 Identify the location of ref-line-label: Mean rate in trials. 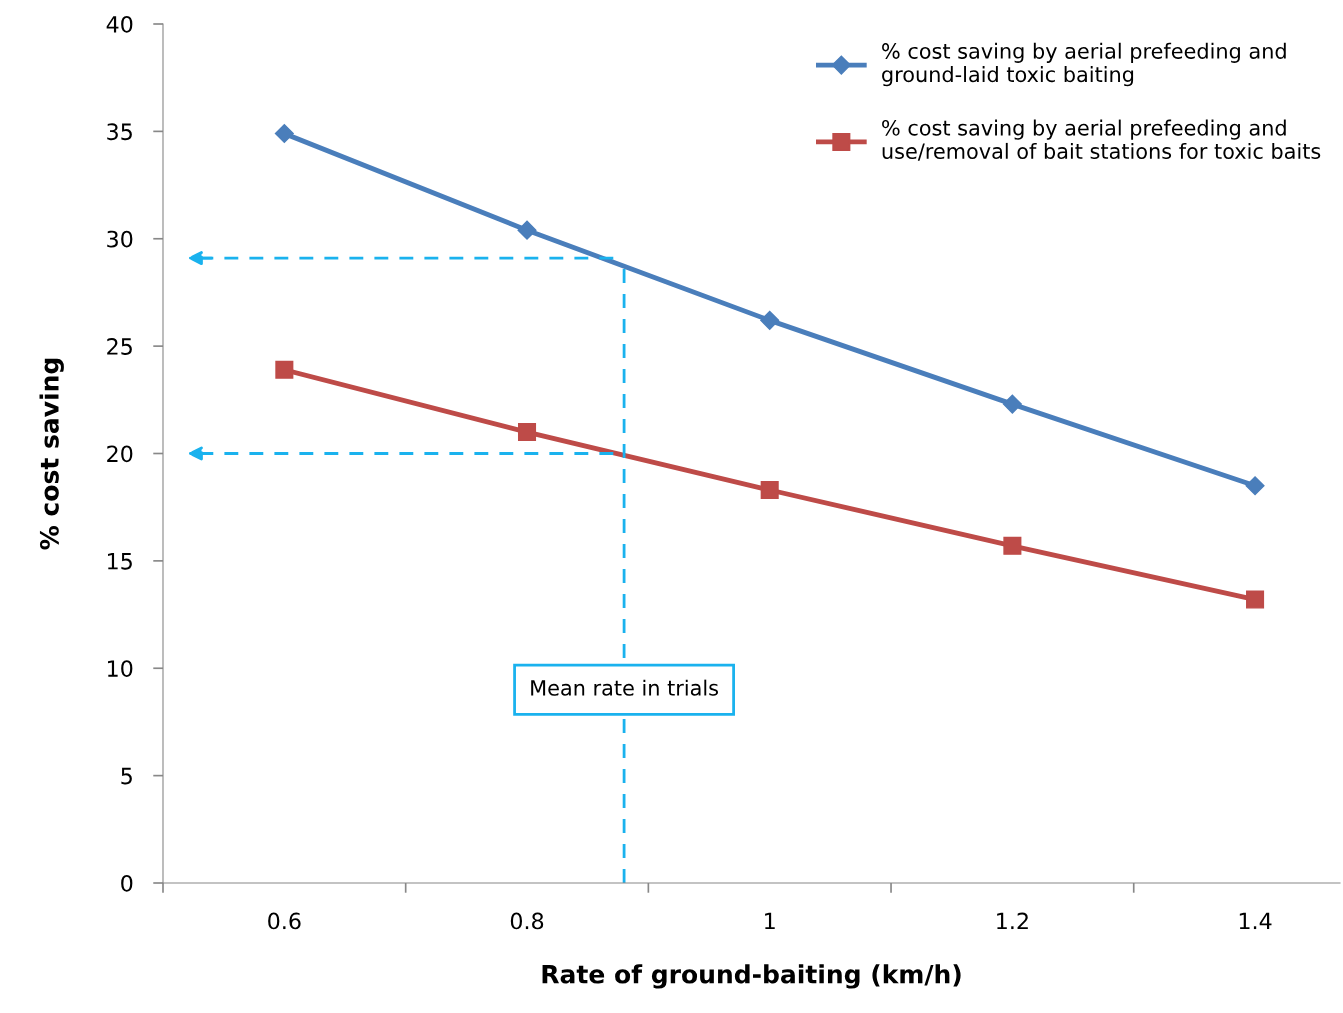
(625, 687).